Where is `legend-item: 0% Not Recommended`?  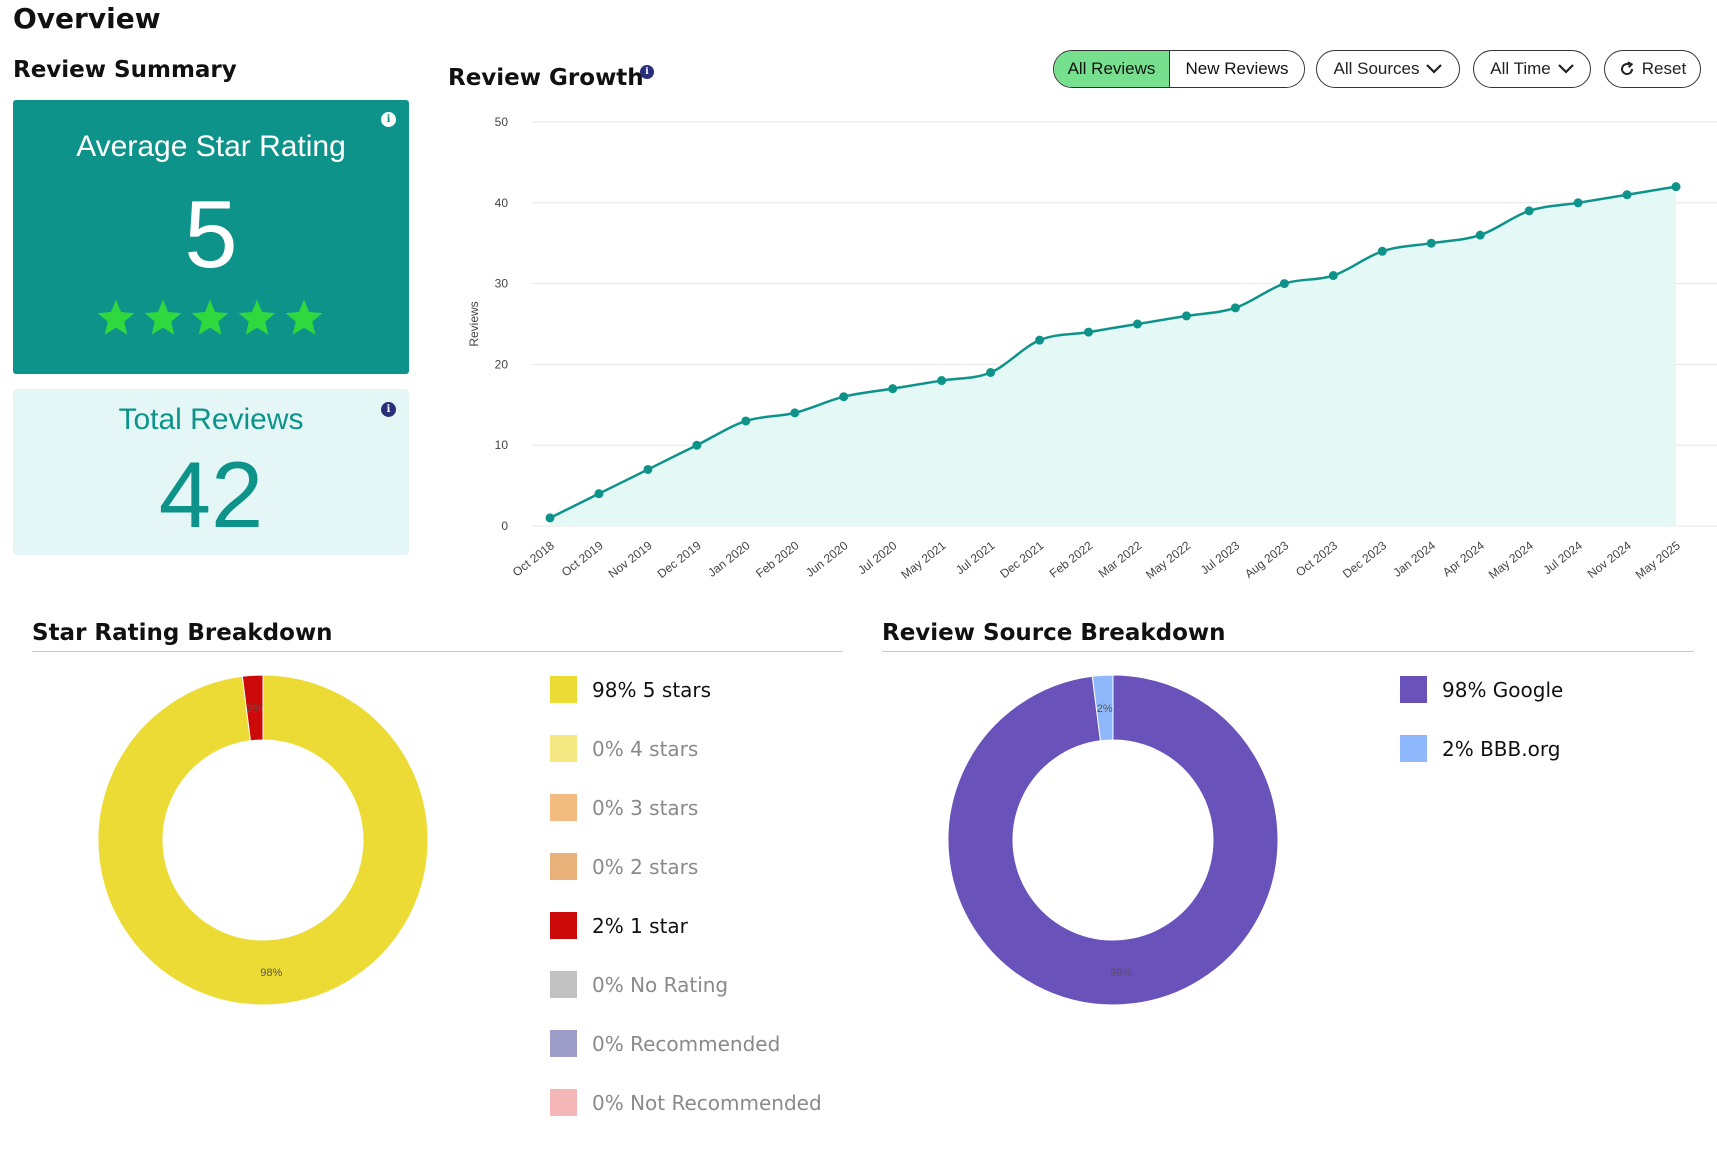 legend-item: 0% Not Recommended is located at coordinates (686, 1102).